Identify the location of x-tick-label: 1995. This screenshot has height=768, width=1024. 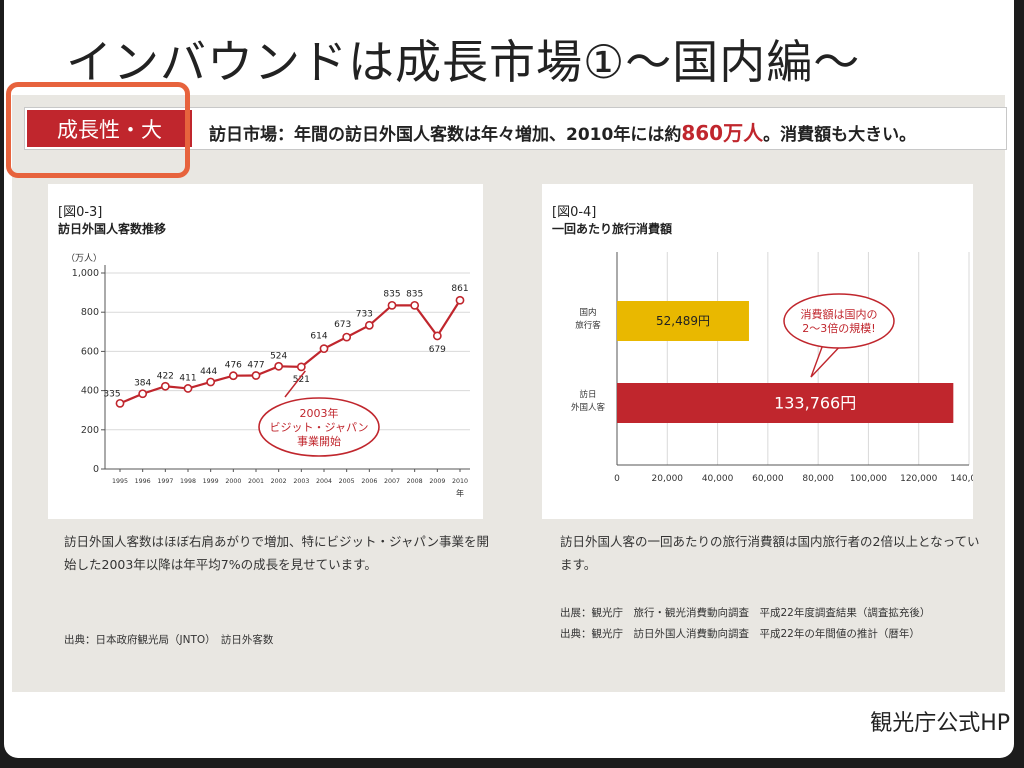
(120, 481).